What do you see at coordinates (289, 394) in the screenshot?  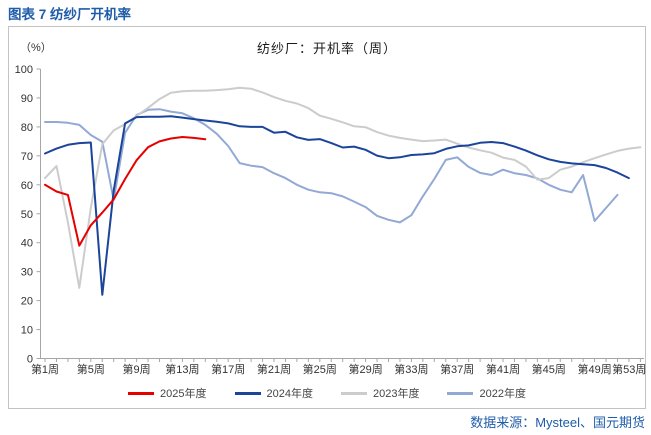 I see `legend-label: 2024年度` at bounding box center [289, 394].